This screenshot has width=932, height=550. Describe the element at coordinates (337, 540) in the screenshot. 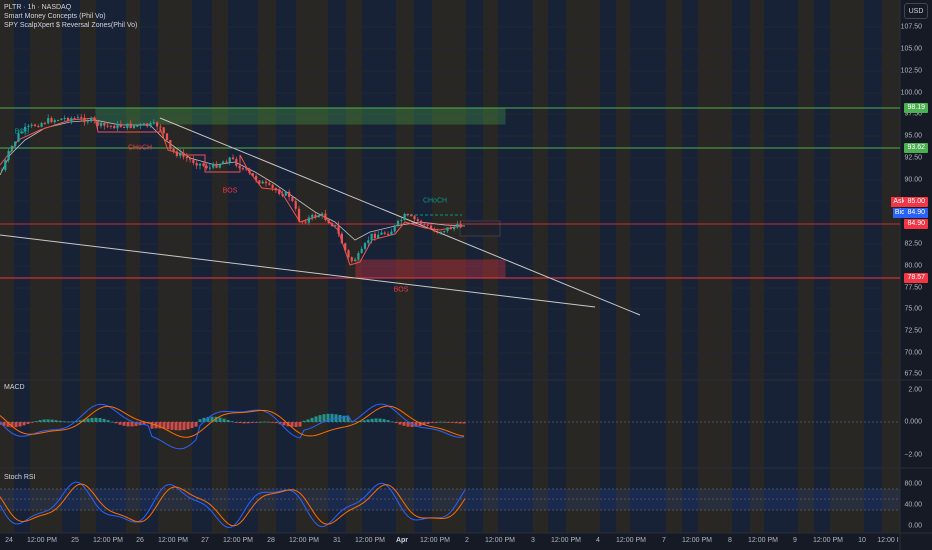

I see `time-tick: 31` at that location.